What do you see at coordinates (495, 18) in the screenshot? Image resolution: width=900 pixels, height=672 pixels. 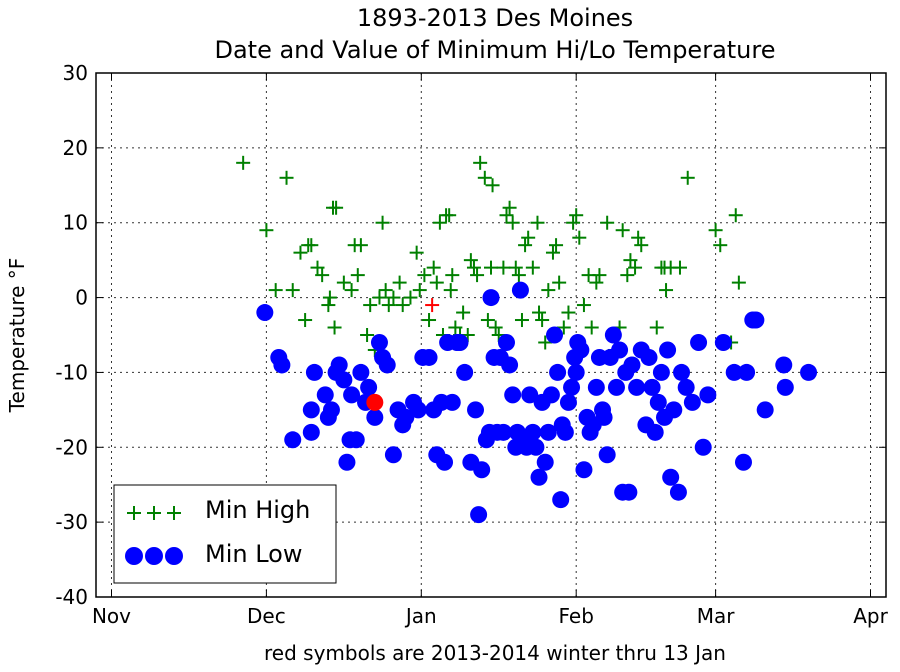 I see `chart-title-line1: 1893-2013 Des Moines` at bounding box center [495, 18].